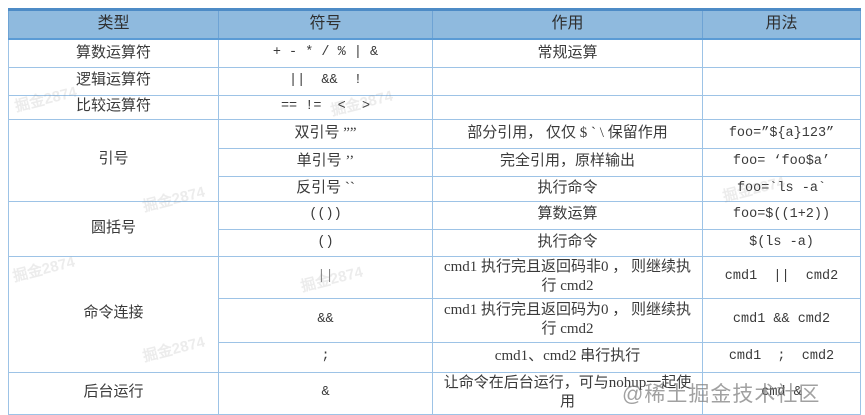 The width and height of the screenshot is (865, 415). What do you see at coordinates (781, 133) in the screenshot?
I see `cell-usage: foo=”${a}123”` at bounding box center [781, 133].